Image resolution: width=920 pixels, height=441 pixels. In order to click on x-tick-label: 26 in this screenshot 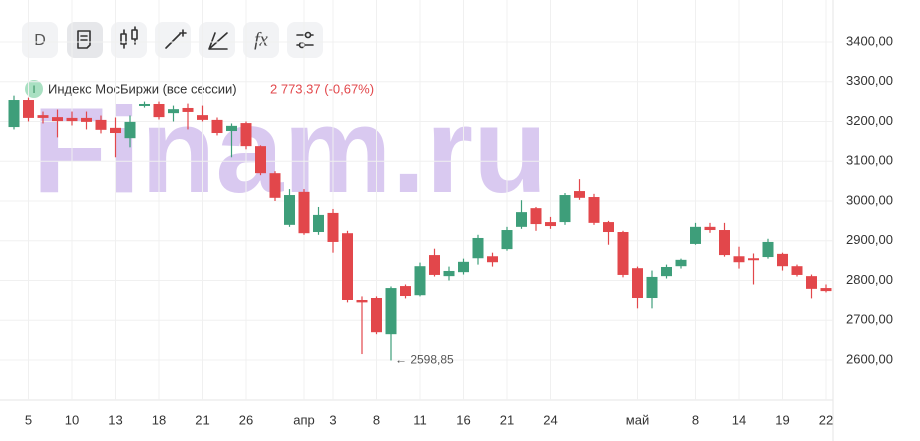, I will do `click(246, 419)`.